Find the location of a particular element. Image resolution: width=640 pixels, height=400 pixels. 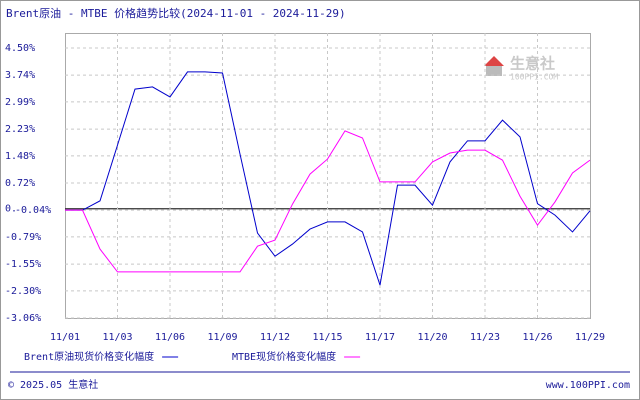

legend-label: MTBE现货价格变化幅度 is located at coordinates (284, 356).